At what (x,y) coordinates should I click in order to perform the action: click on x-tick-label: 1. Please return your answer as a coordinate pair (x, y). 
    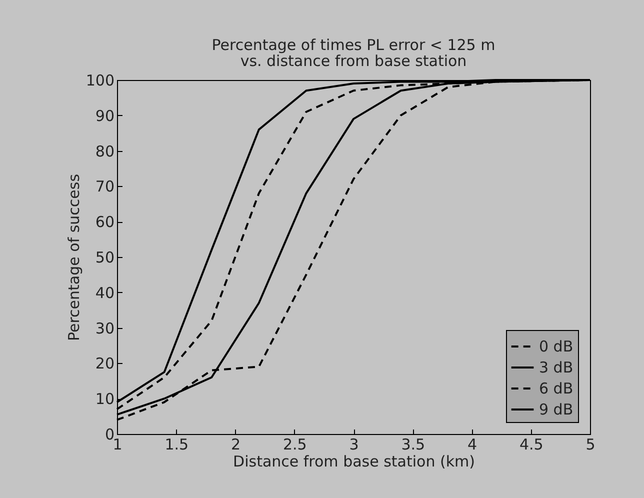
    Looking at the image, I should click on (117, 445).